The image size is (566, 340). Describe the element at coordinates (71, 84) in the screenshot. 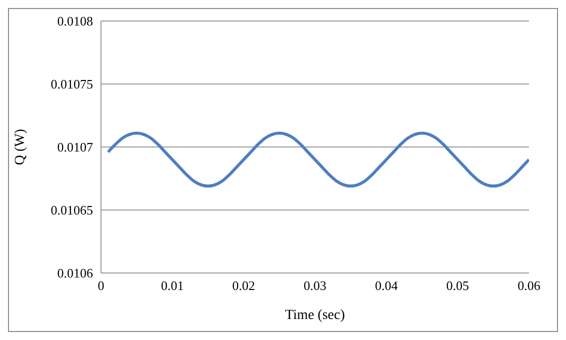

I see `y-tick-label: 0.01075` at that location.